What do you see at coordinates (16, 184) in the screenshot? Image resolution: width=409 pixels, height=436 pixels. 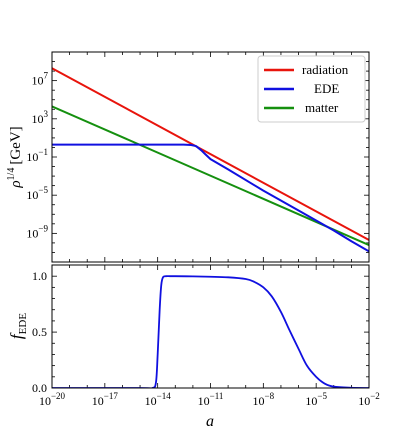 I see `y-label-rho: ρ` at bounding box center [16, 184].